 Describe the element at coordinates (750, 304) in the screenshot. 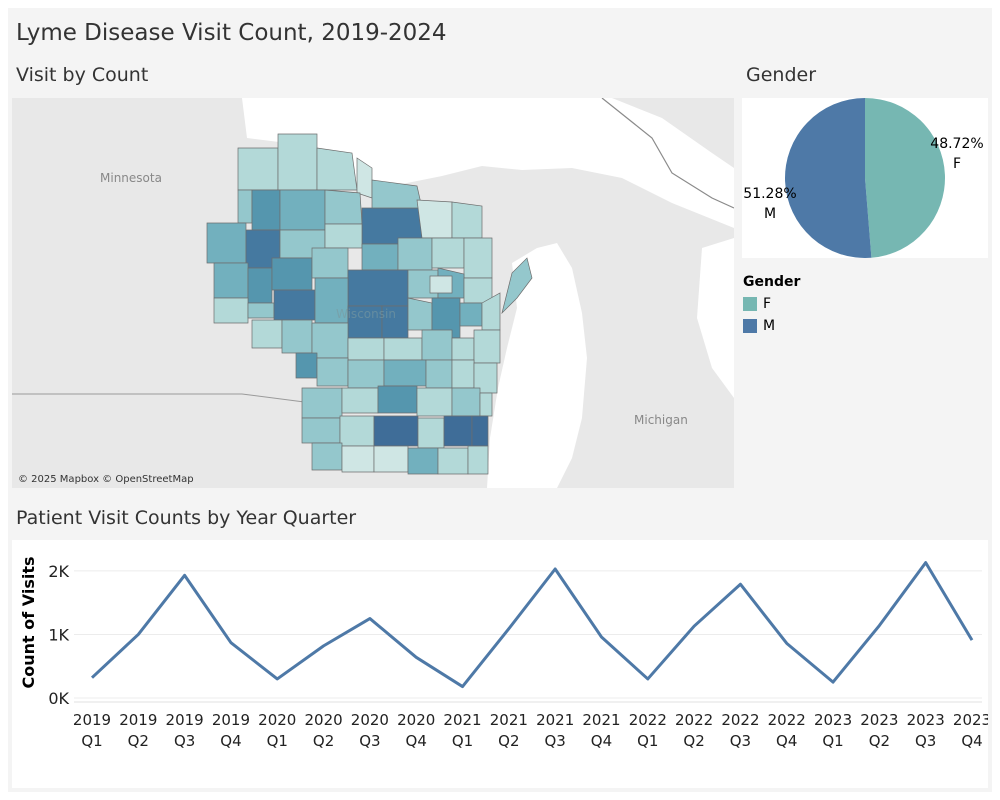

I see `legend-swatch-f` at that location.